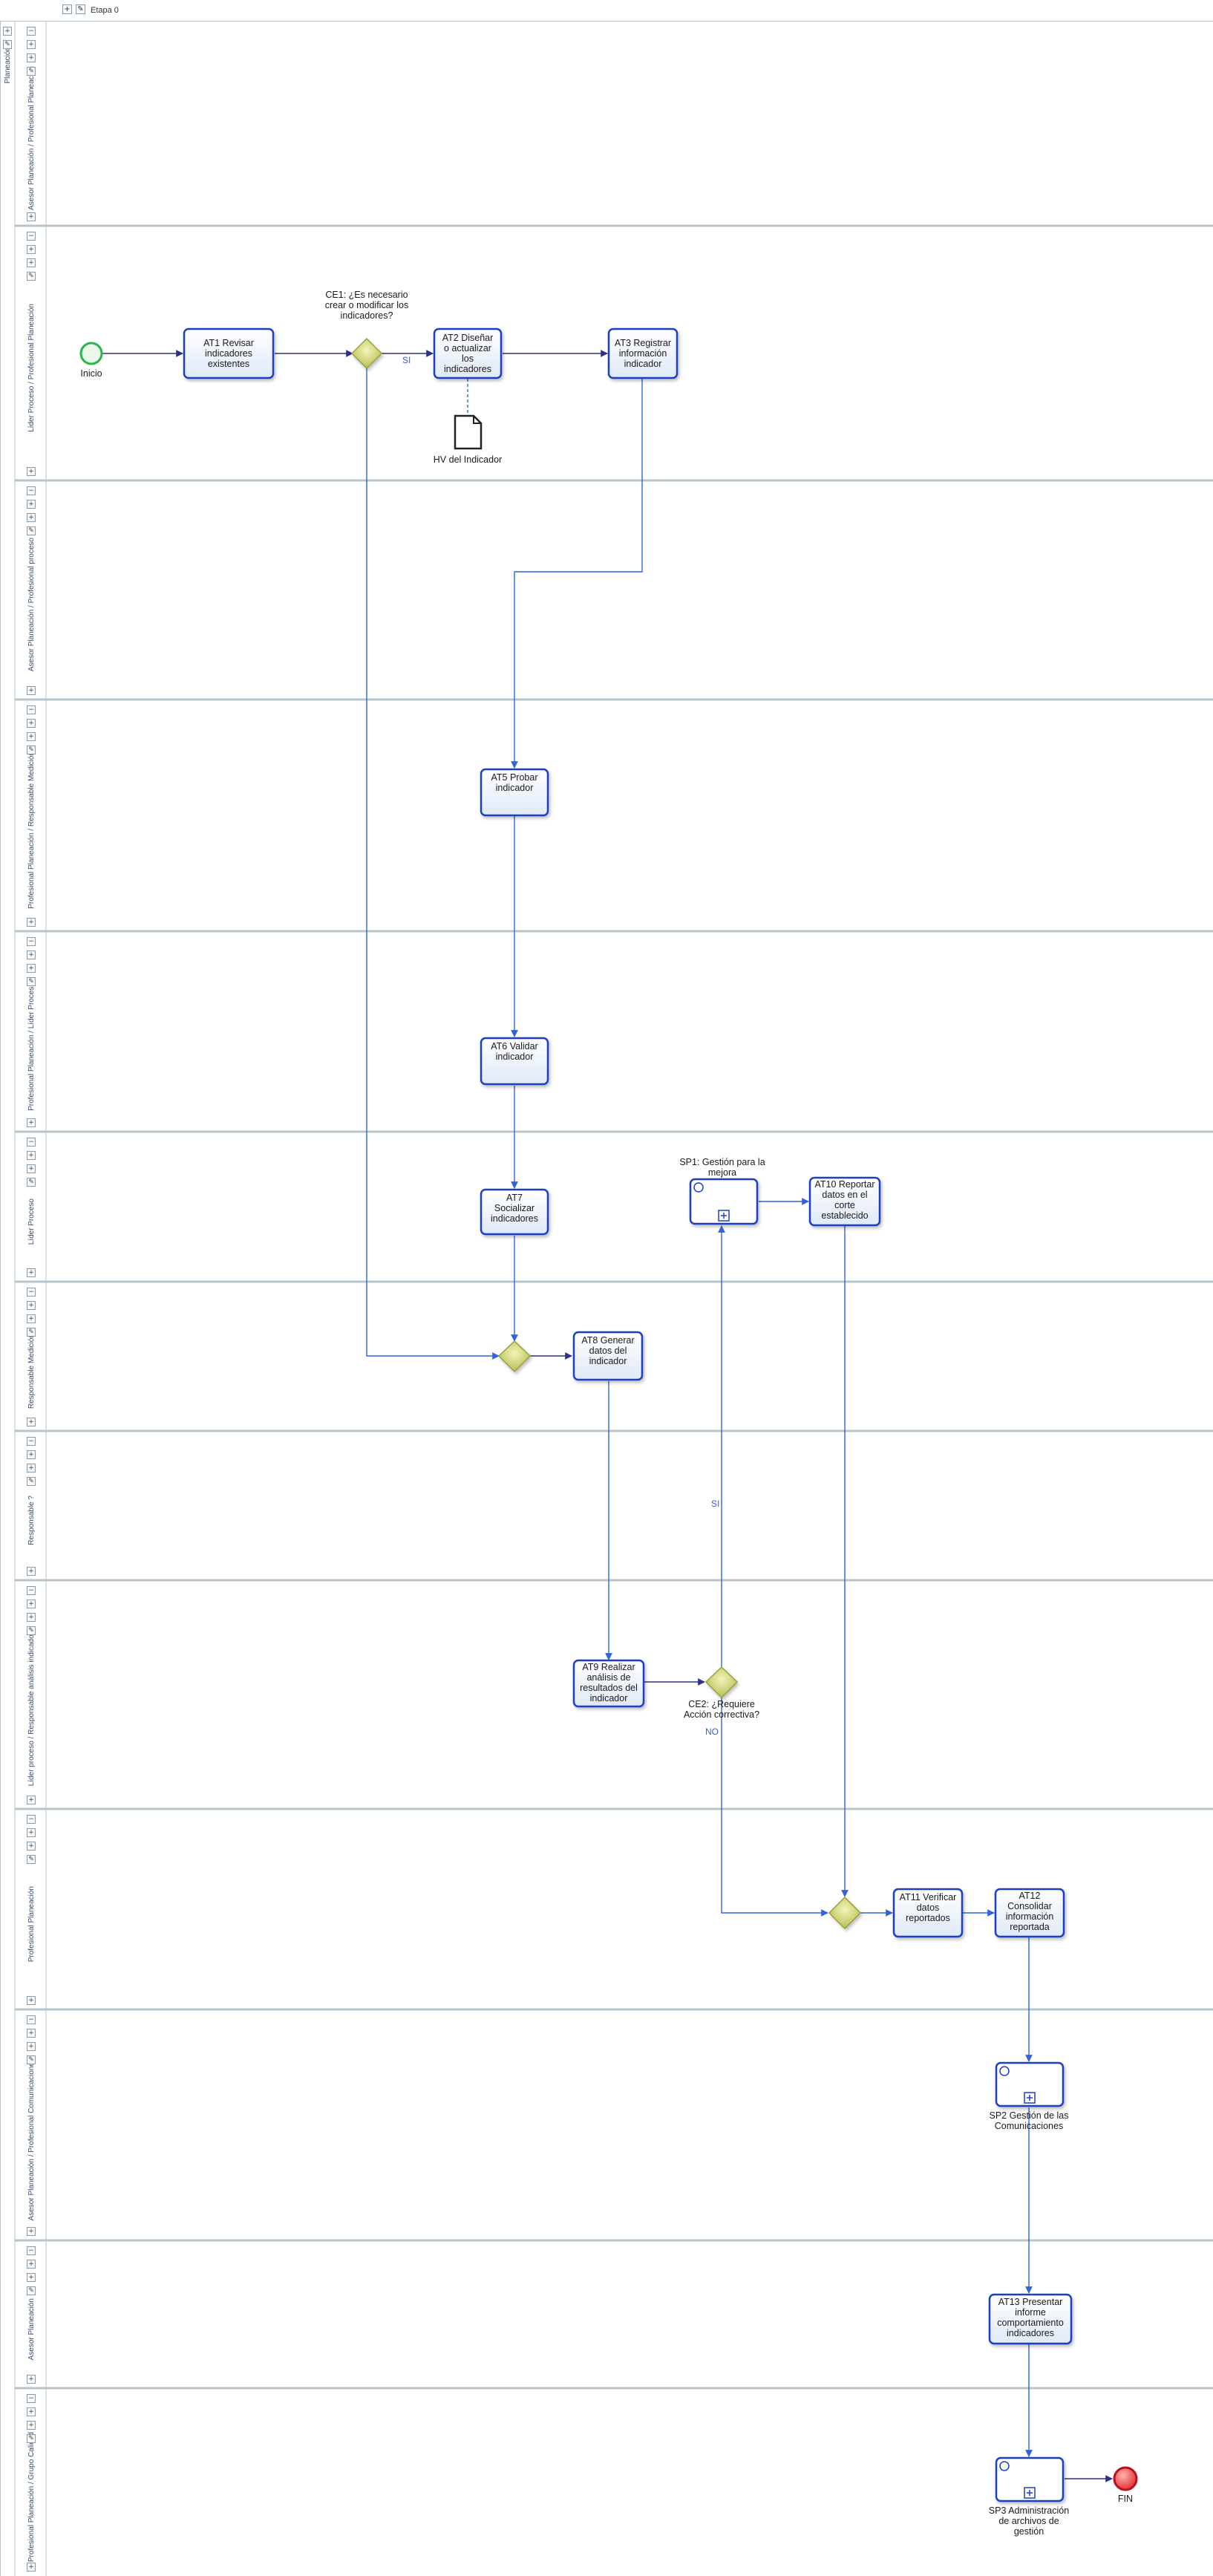 The image size is (1213, 2576). Describe the element at coordinates (67, 9) in the screenshot. I see `collapse-button: +` at that location.